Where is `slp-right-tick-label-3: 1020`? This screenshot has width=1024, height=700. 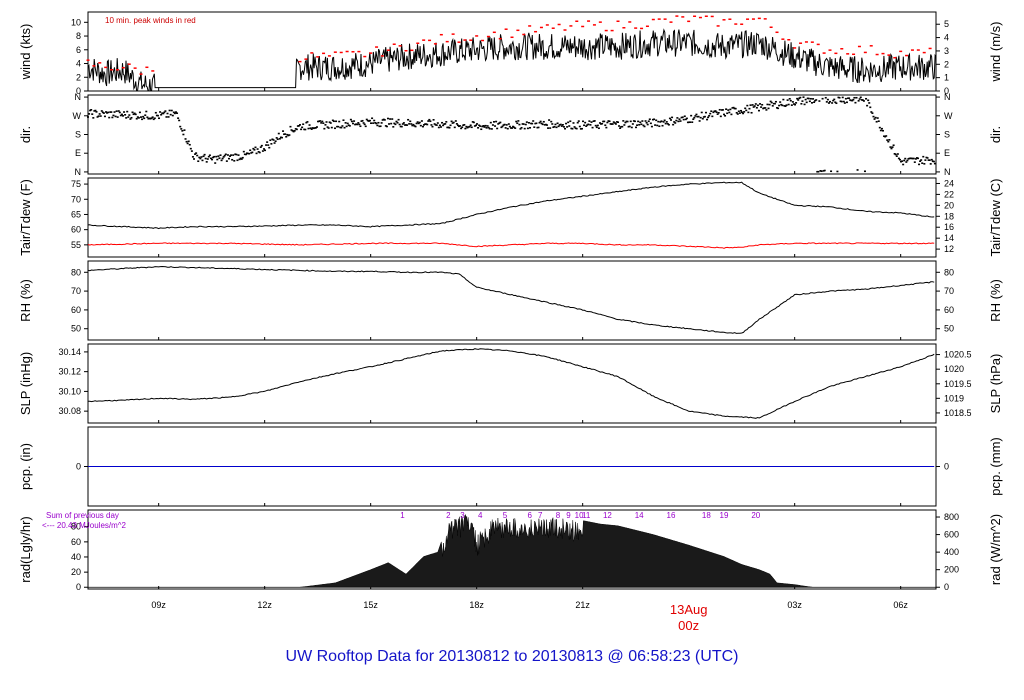 slp-right-tick-label-3: 1020 is located at coordinates (954, 369).